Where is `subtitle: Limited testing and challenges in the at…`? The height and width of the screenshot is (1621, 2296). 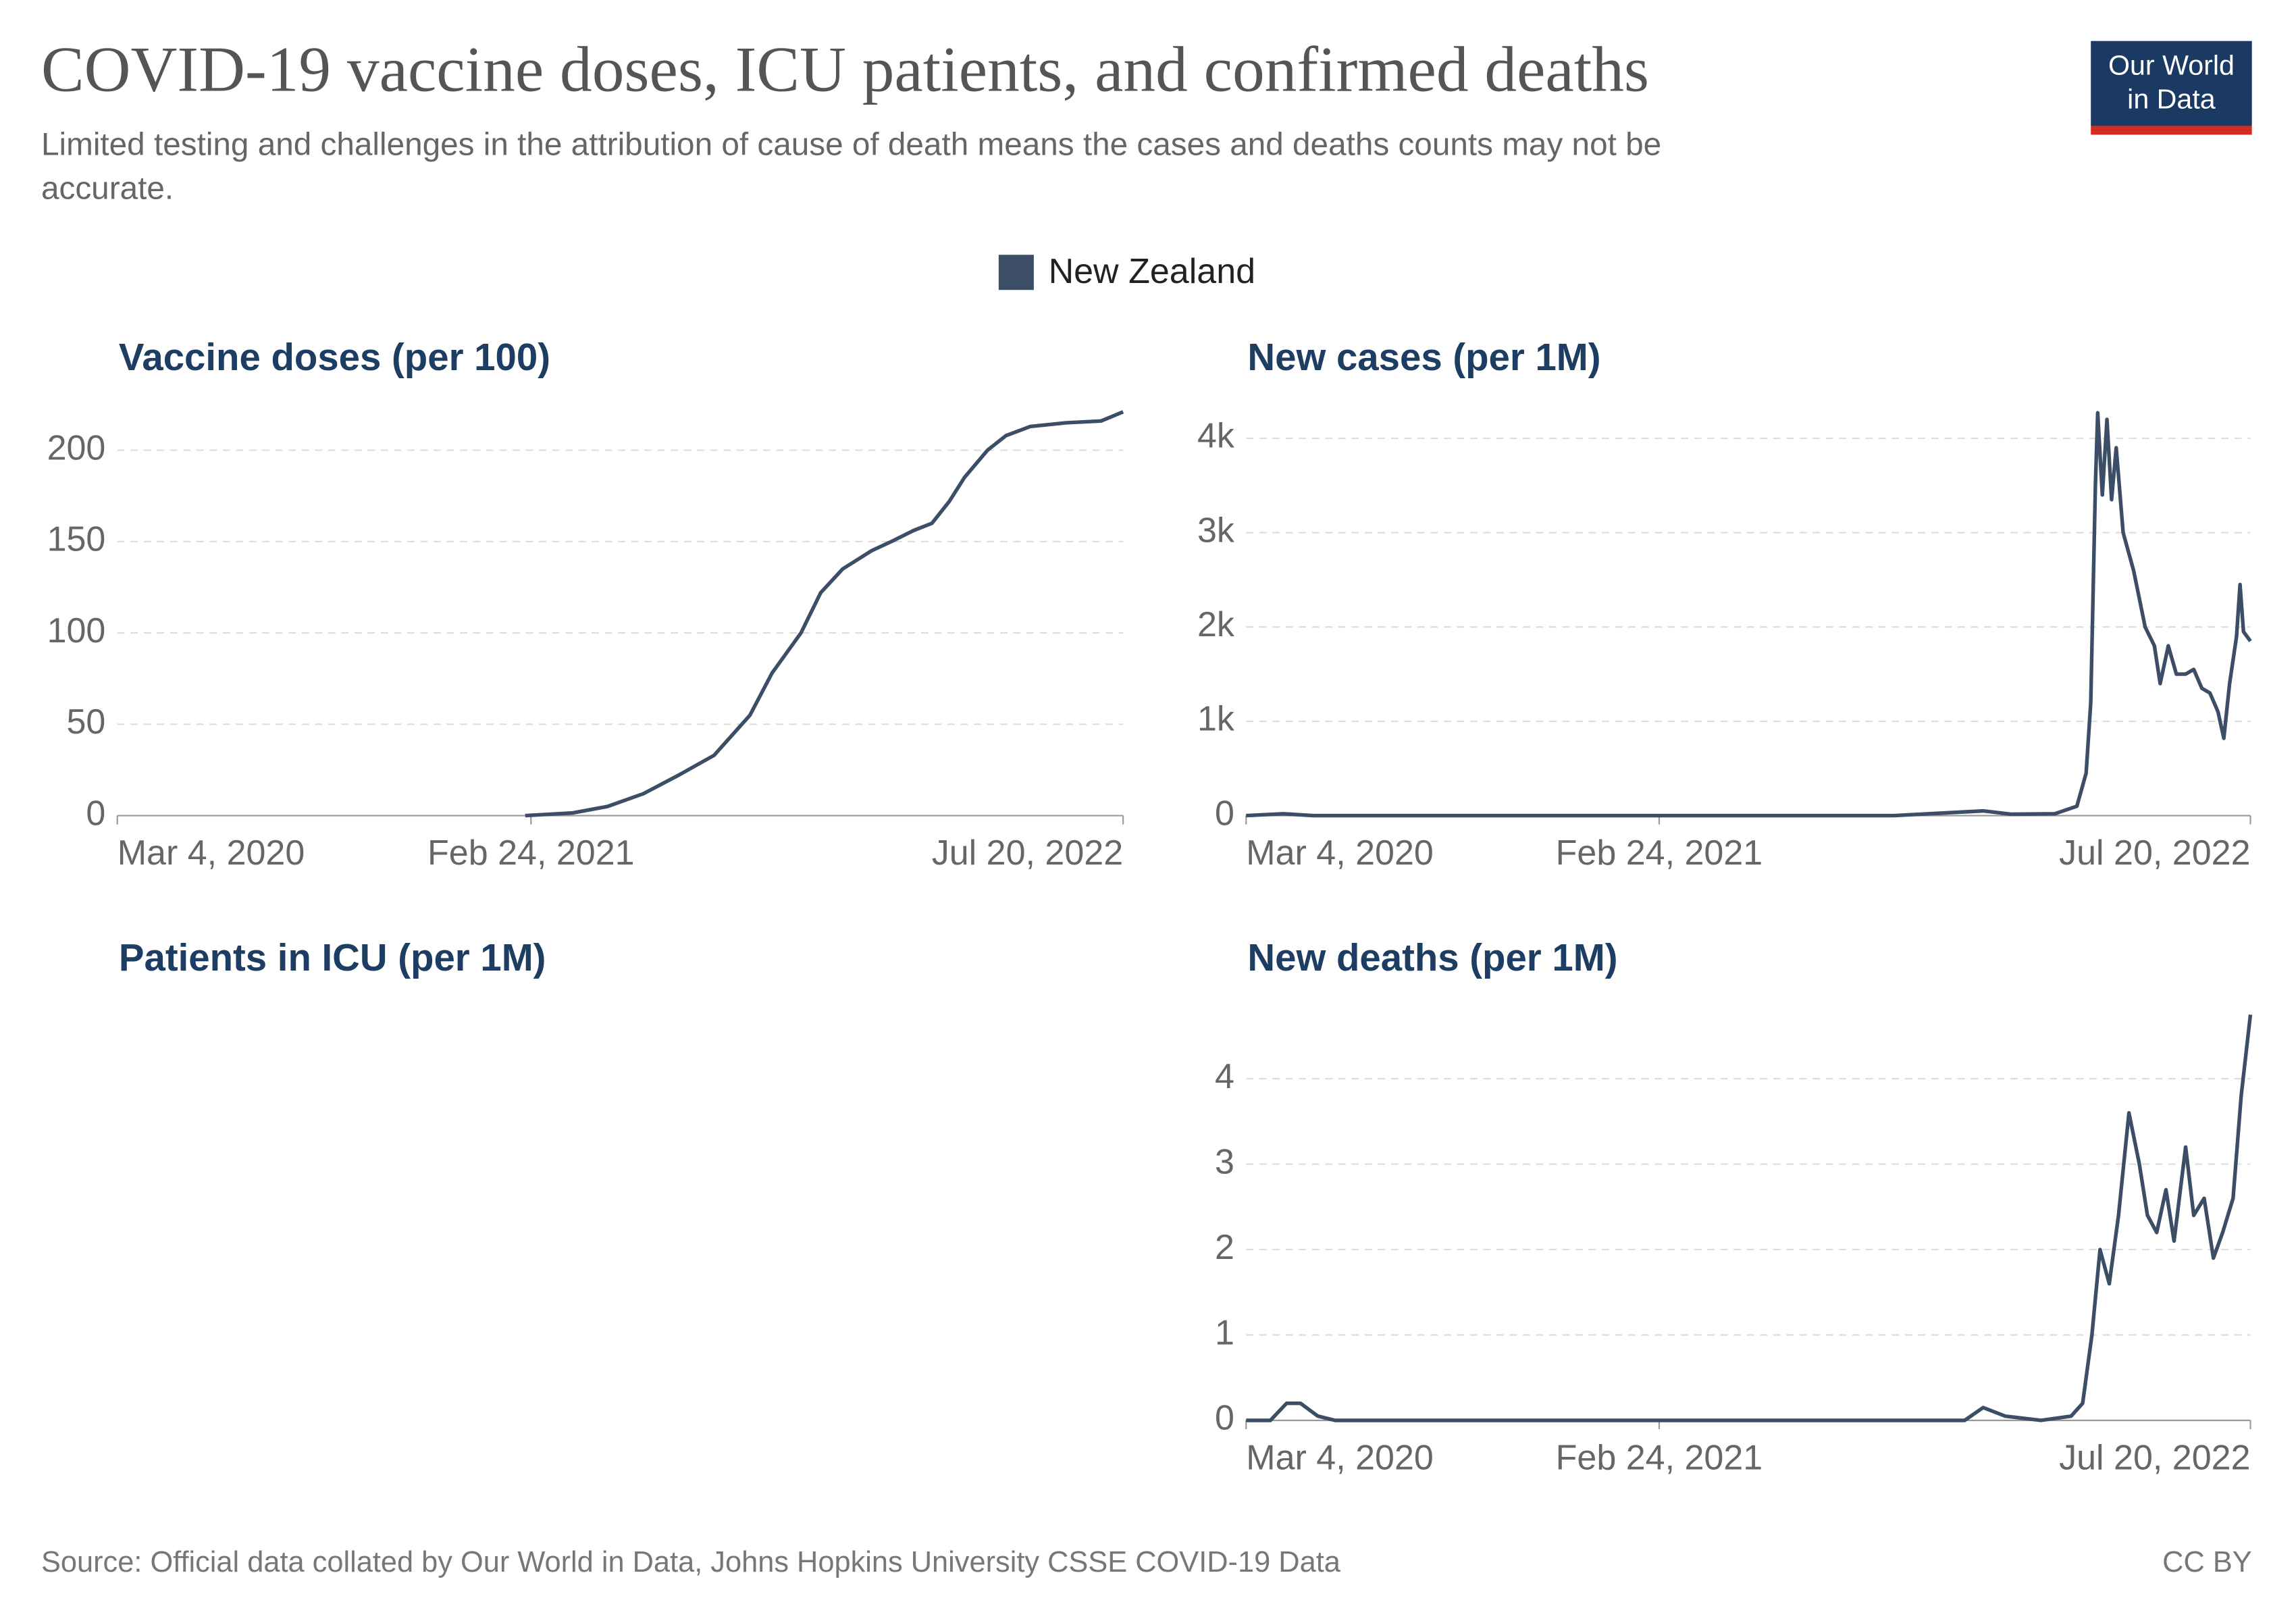 subtitle: Limited testing and challenges in the at… is located at coordinates (851, 144).